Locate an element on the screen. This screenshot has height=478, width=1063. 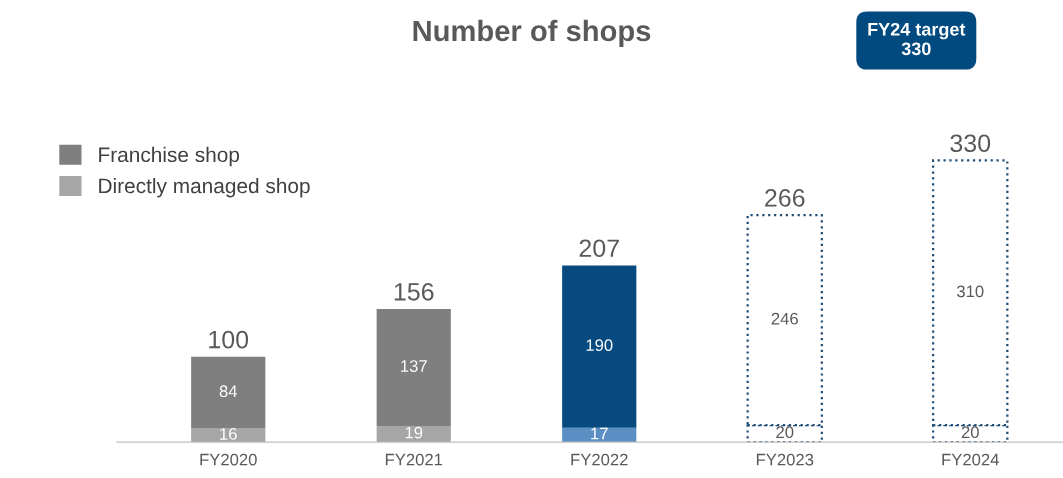
data-label: 137 is located at coordinates (414, 366).